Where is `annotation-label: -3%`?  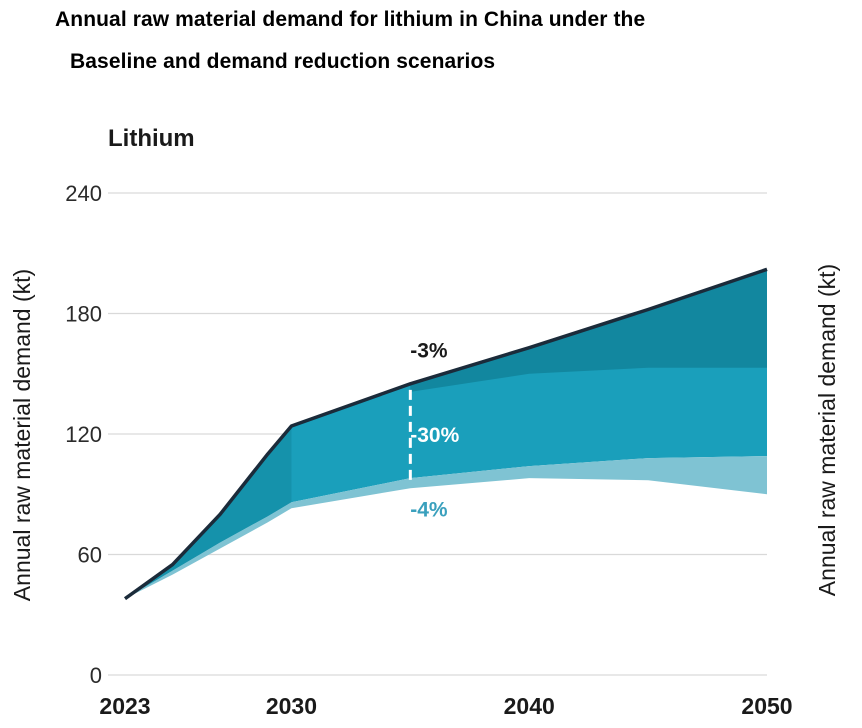 annotation-label: -3% is located at coordinates (429, 351).